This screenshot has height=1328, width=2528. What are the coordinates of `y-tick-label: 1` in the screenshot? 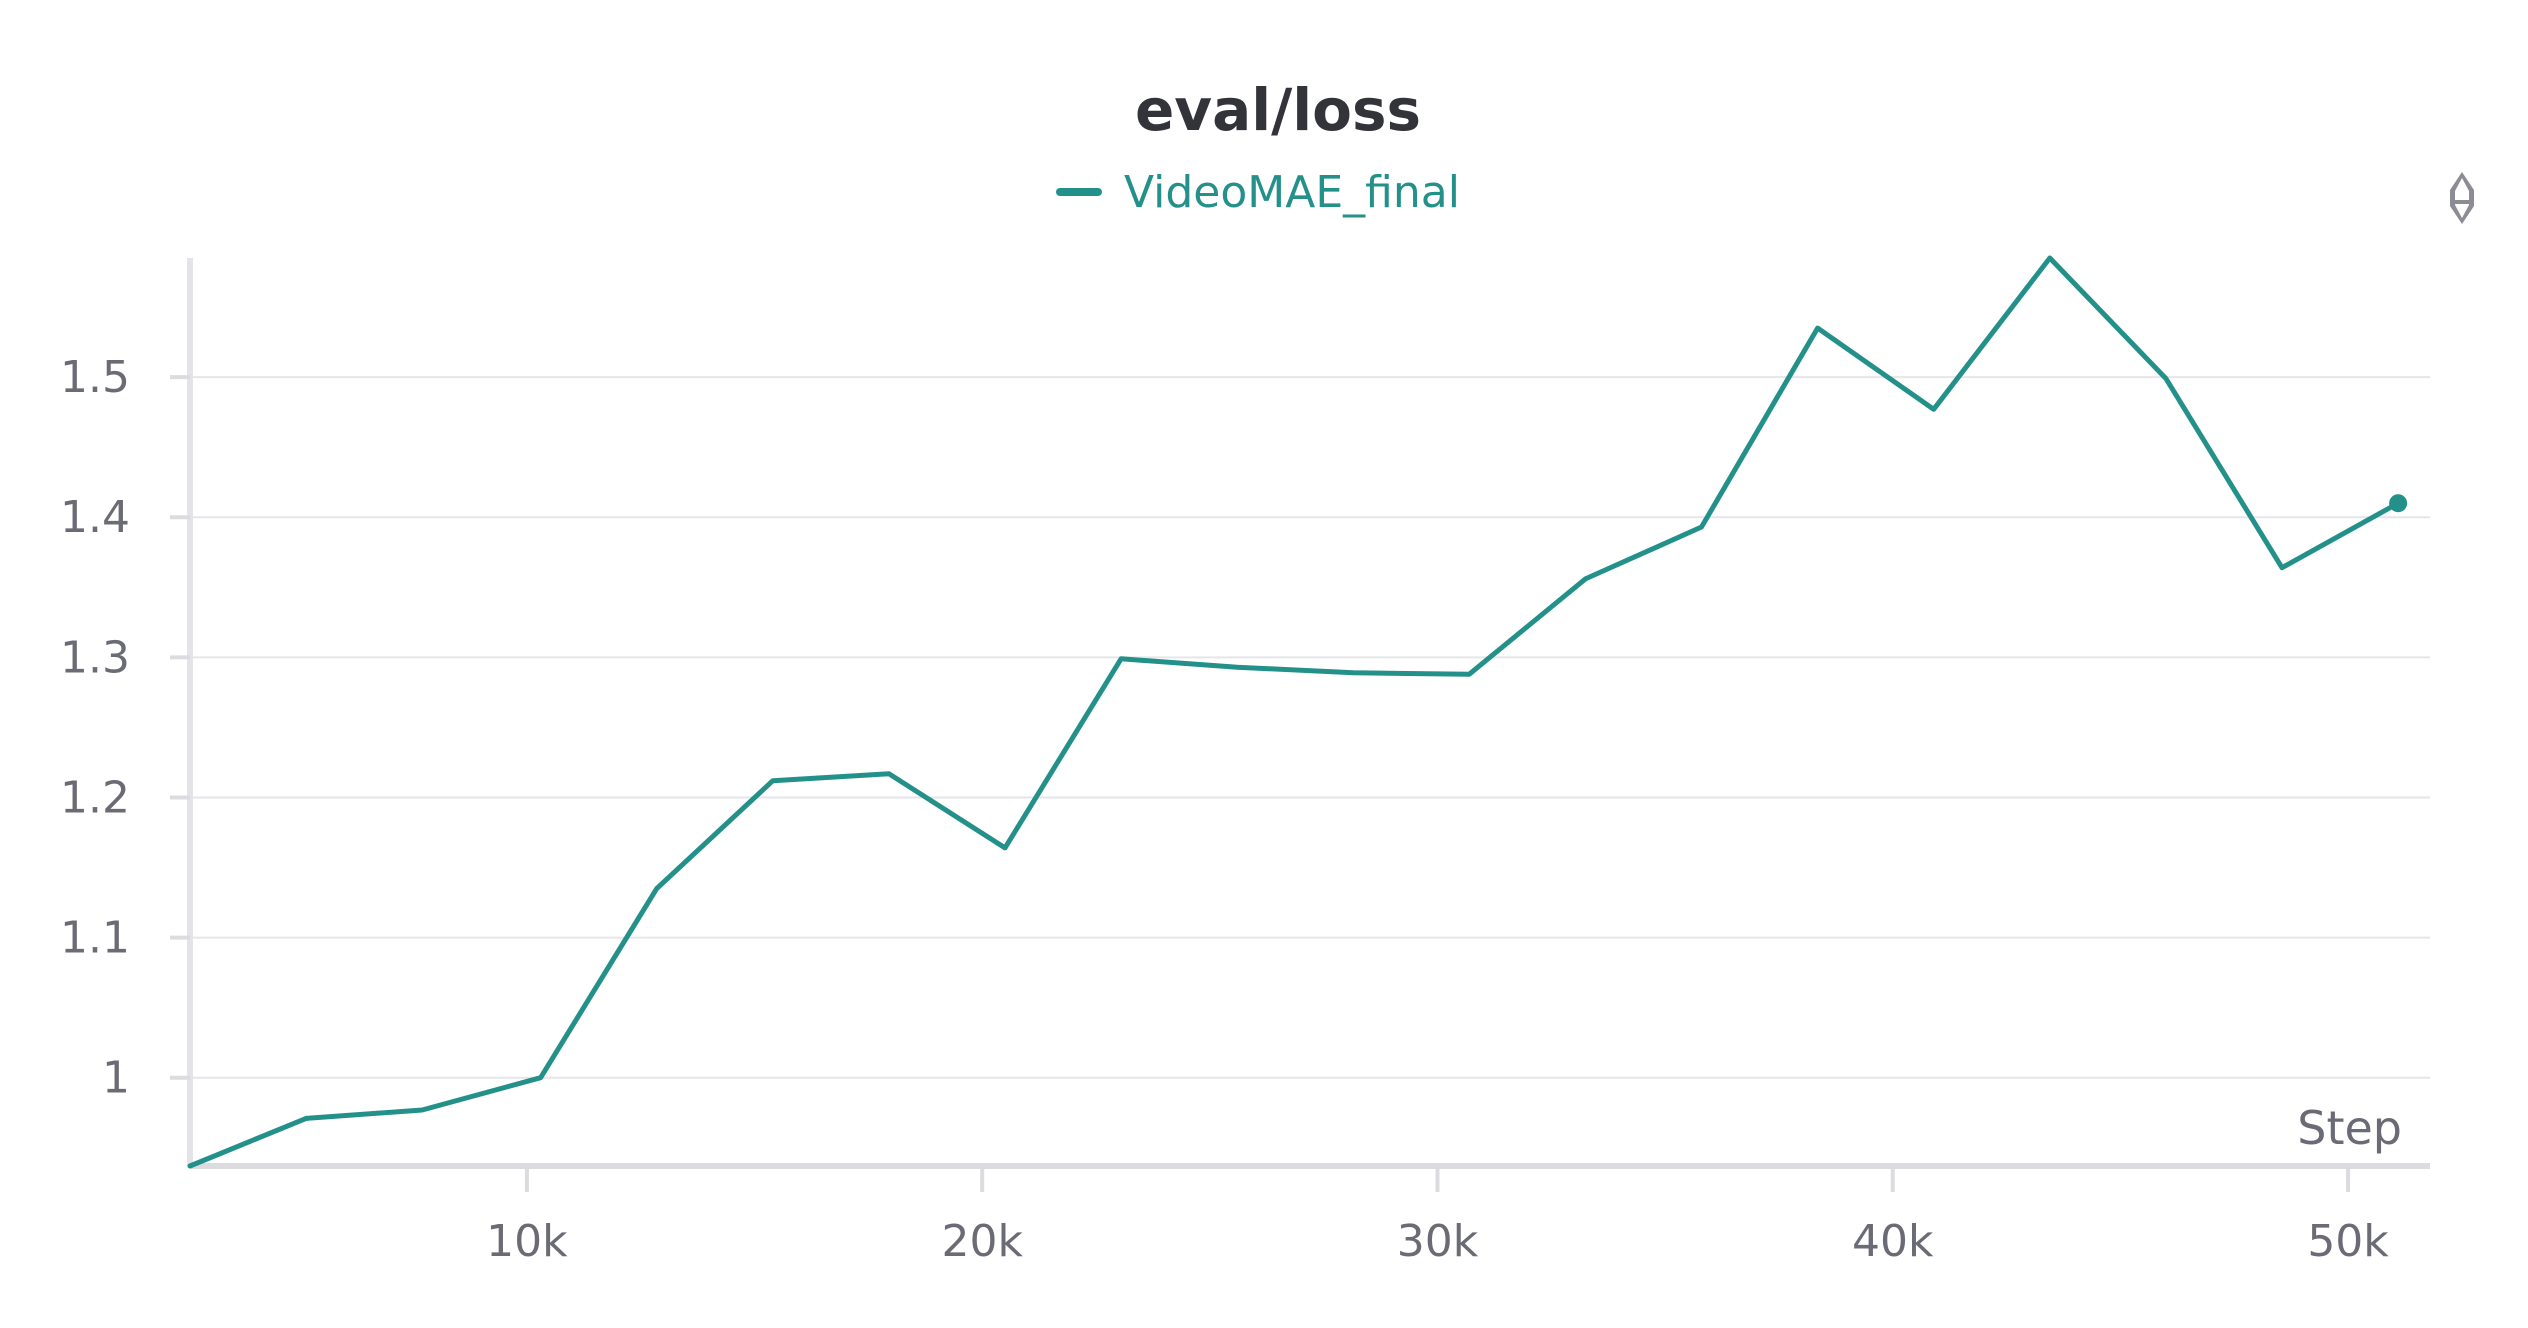 It's located at (116, 1078).